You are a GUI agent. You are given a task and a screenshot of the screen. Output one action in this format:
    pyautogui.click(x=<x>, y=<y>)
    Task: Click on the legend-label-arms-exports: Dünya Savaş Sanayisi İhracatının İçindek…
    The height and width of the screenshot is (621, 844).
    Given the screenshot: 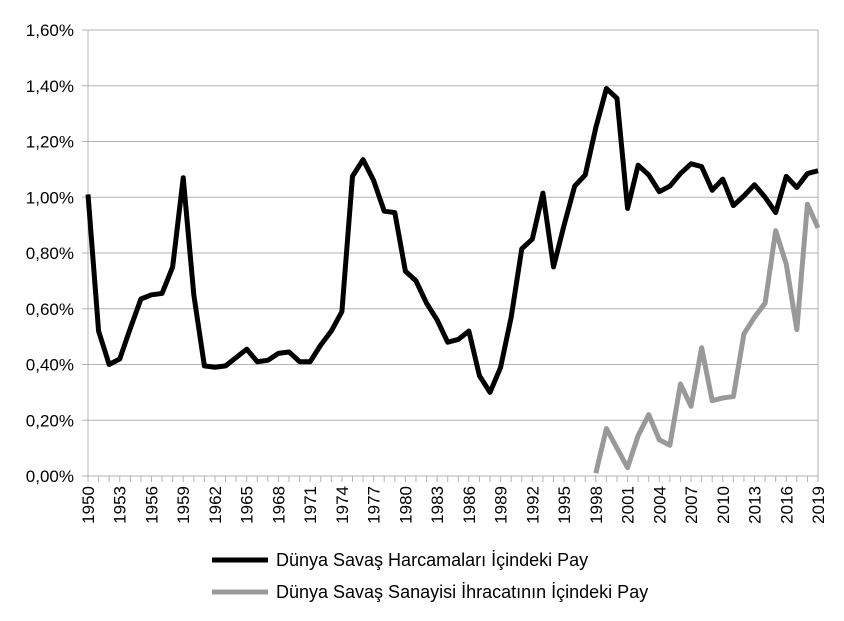 What is the action you would take?
    pyautogui.click(x=462, y=592)
    